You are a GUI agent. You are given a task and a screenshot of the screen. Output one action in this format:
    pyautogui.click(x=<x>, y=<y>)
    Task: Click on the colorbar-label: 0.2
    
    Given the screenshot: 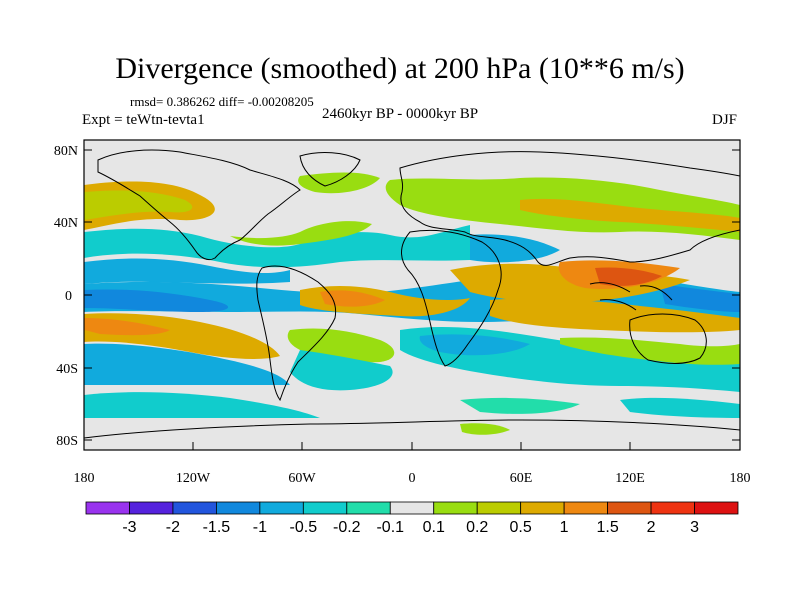 What is the action you would take?
    pyautogui.click(x=477, y=527)
    